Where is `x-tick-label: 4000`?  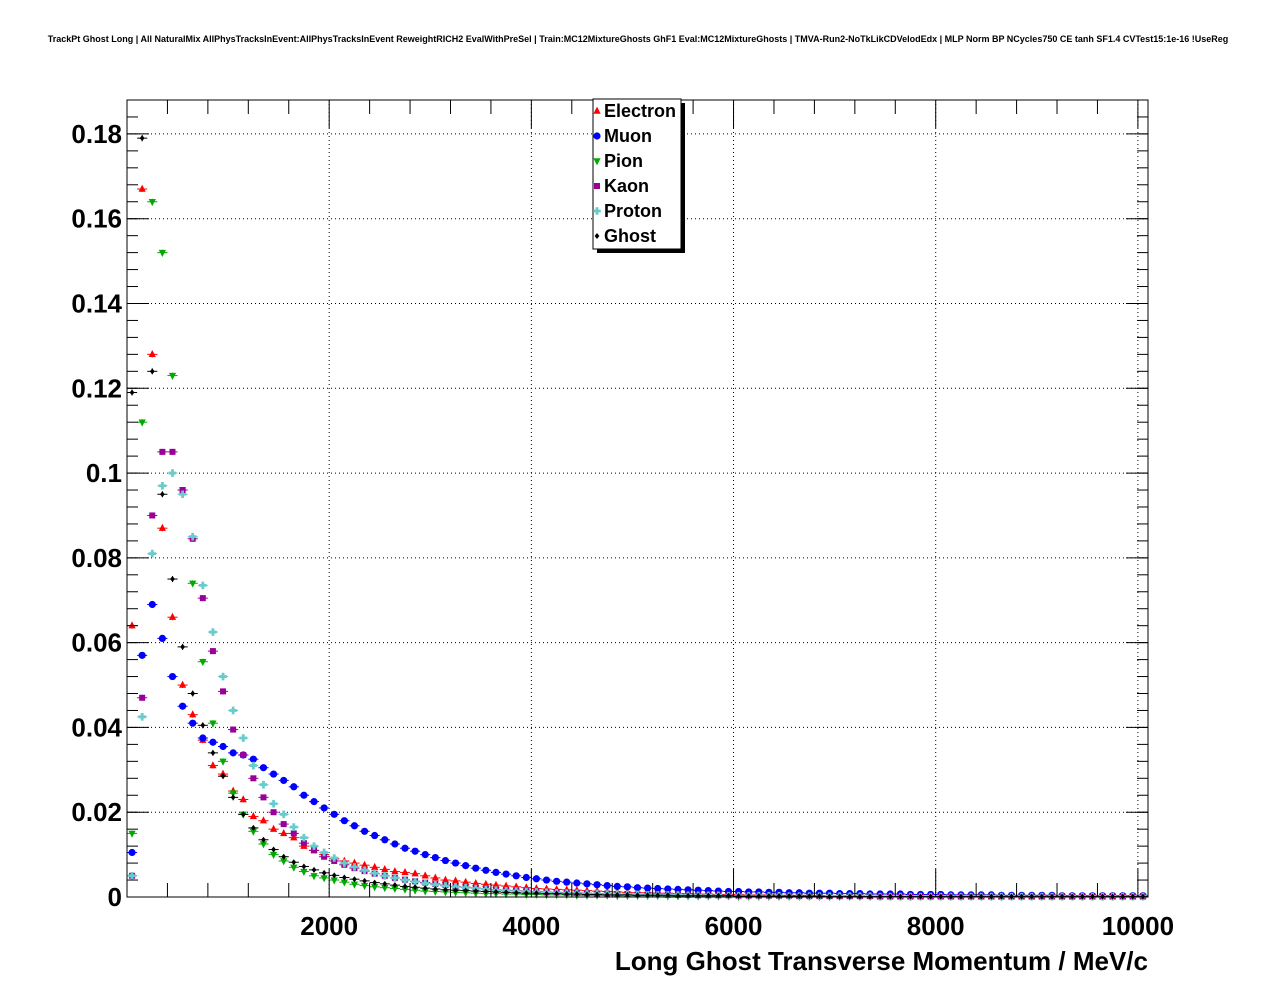
x-tick-label: 4000 is located at coordinates (531, 926).